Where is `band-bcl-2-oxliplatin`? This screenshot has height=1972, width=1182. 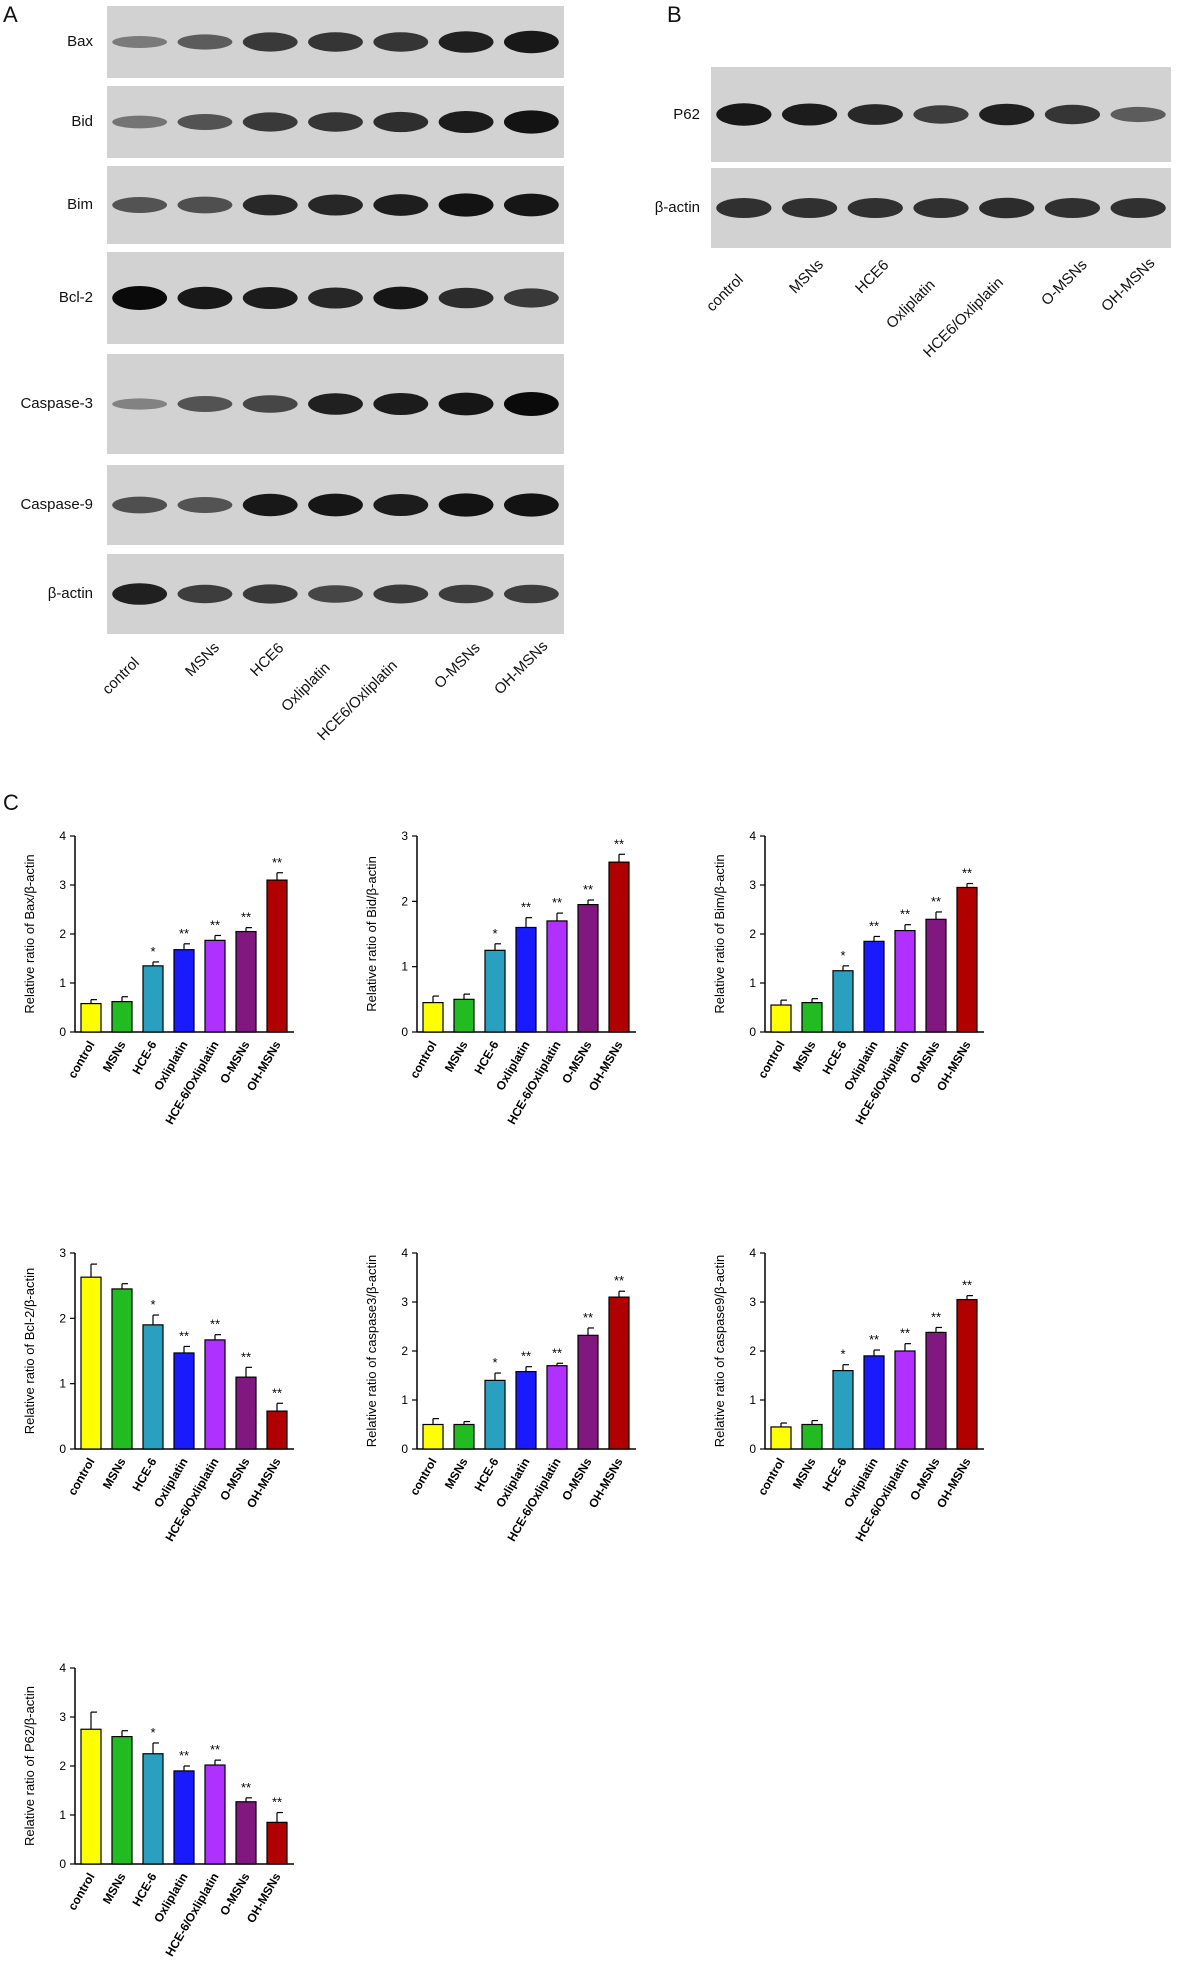
band-bcl-2-oxliplatin is located at coordinates (335, 298).